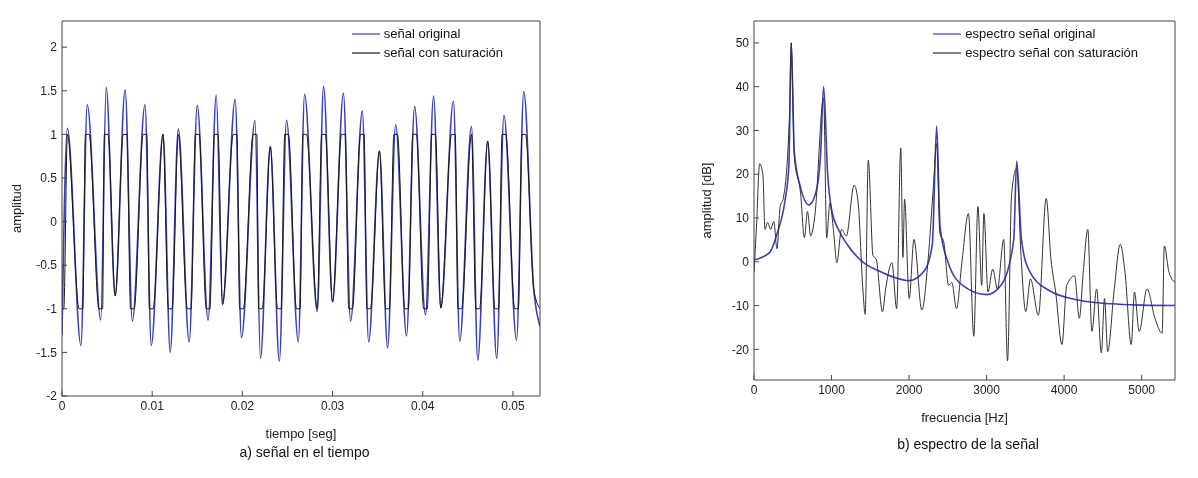  What do you see at coordinates (332, 405) in the screenshot?
I see `x-tick-label: 0.03` at bounding box center [332, 405].